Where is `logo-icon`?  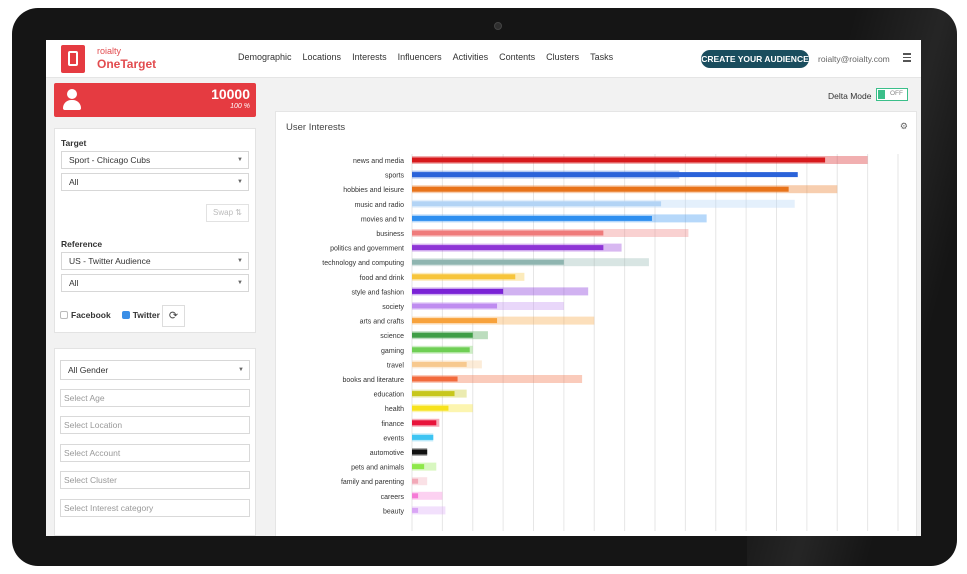 logo-icon is located at coordinates (73, 59).